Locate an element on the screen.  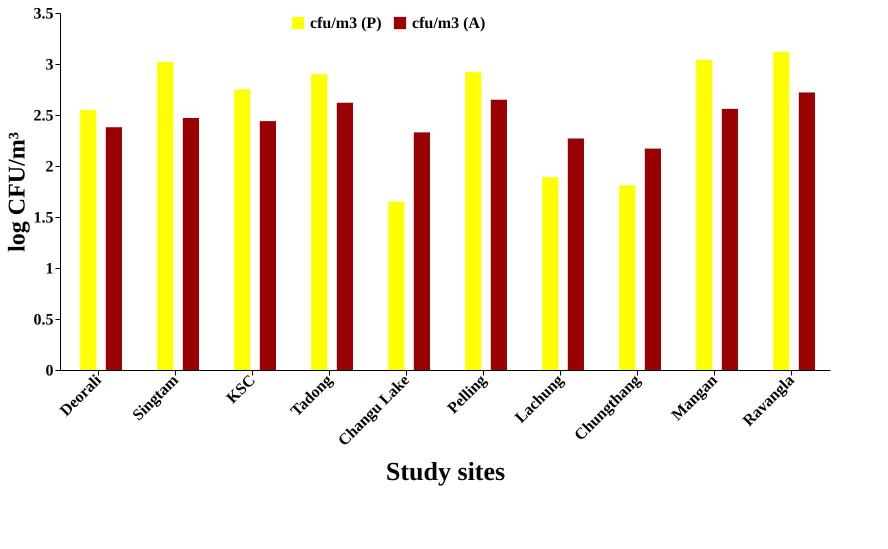
y-axis-title: log CFU/m³ is located at coordinates (17, 192).